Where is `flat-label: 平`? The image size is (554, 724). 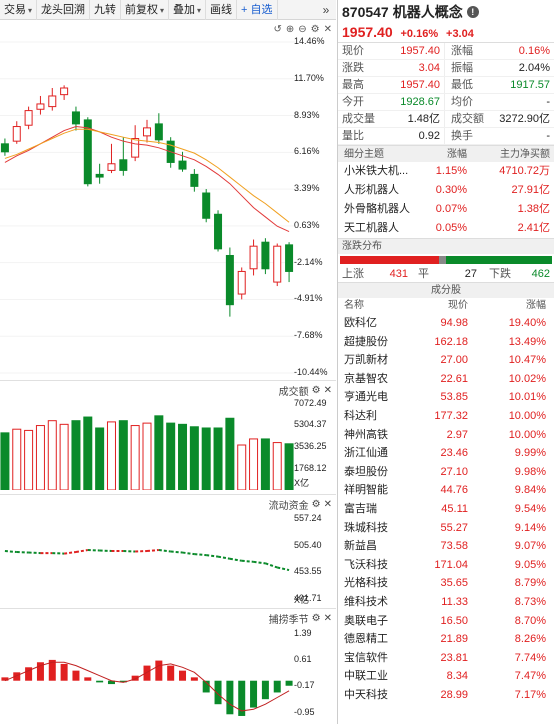
flat-label: 平 is located at coordinates (423, 274).